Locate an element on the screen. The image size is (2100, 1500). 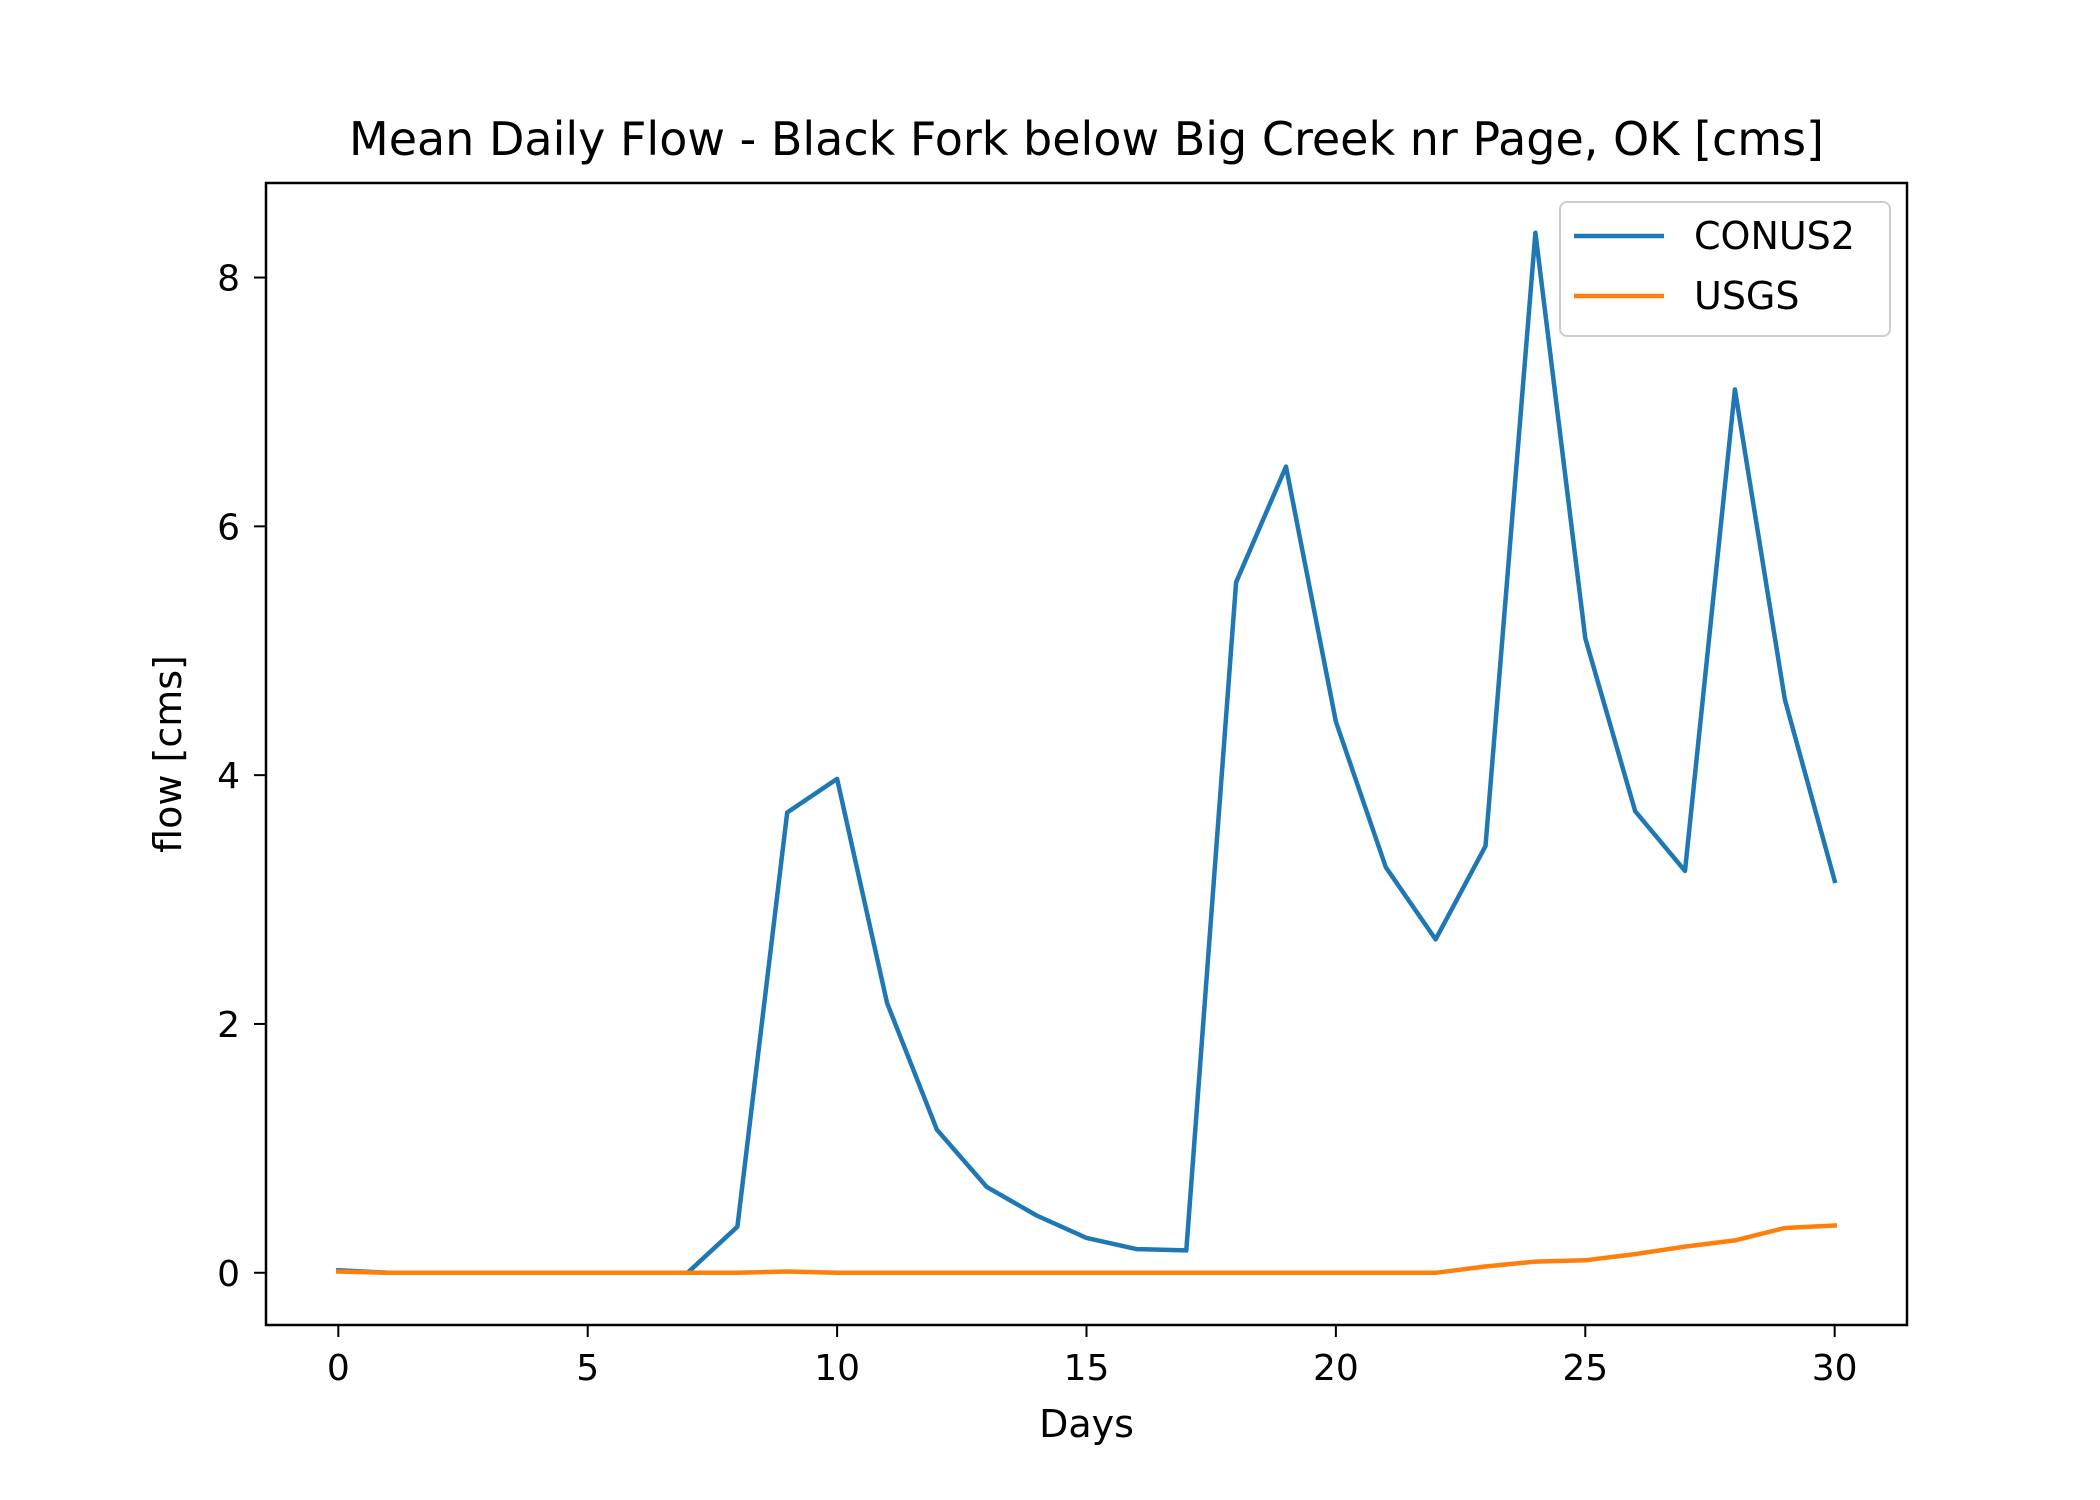
x-tick-label: 15 is located at coordinates (1087, 1368).